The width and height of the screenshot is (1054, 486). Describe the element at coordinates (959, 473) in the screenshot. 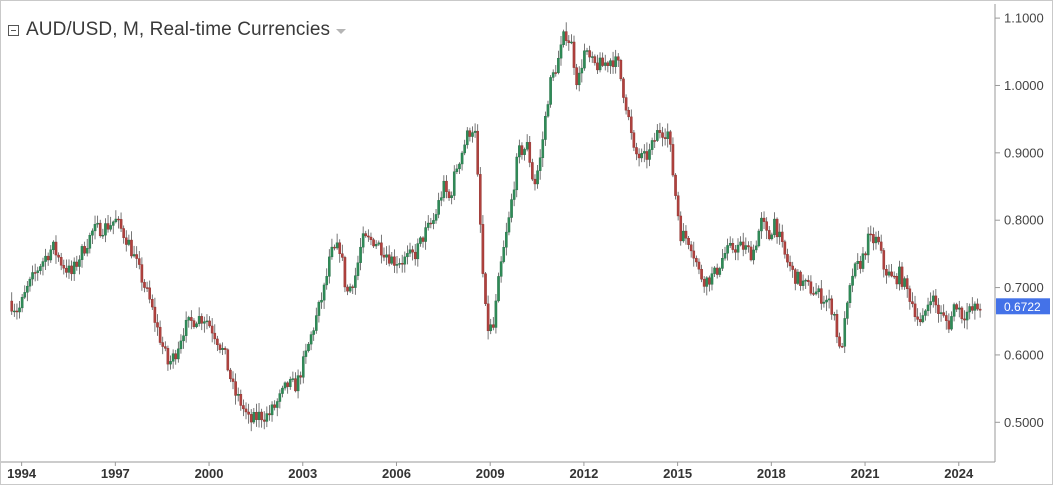

I see `x-tick-label: 2024` at that location.